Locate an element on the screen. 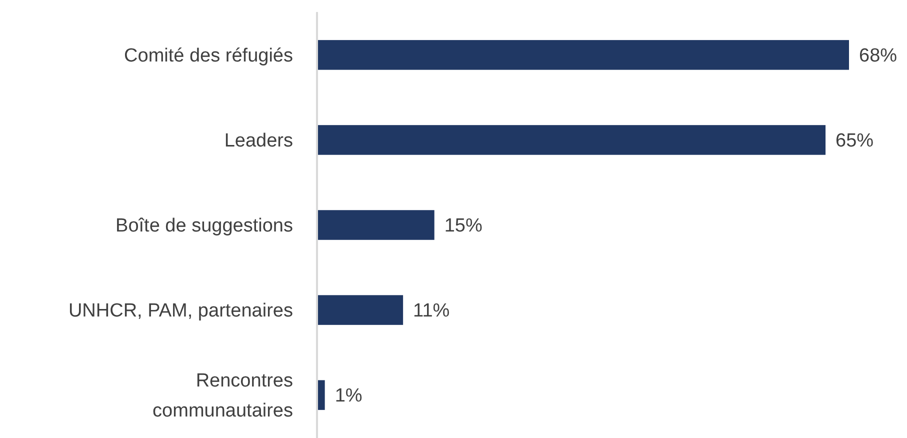 Image resolution: width=907 pixels, height=438 pixels. data-label: 65% is located at coordinates (855, 141).